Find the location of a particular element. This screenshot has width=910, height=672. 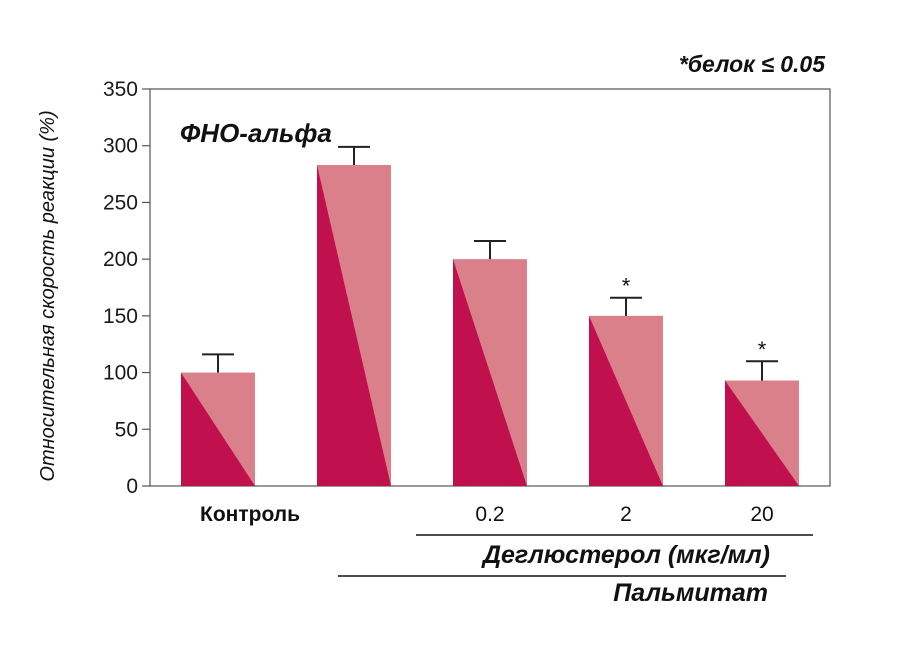

degluesterol-group-label: Деглюстерол (мкг/мл) is located at coordinates (625, 555).